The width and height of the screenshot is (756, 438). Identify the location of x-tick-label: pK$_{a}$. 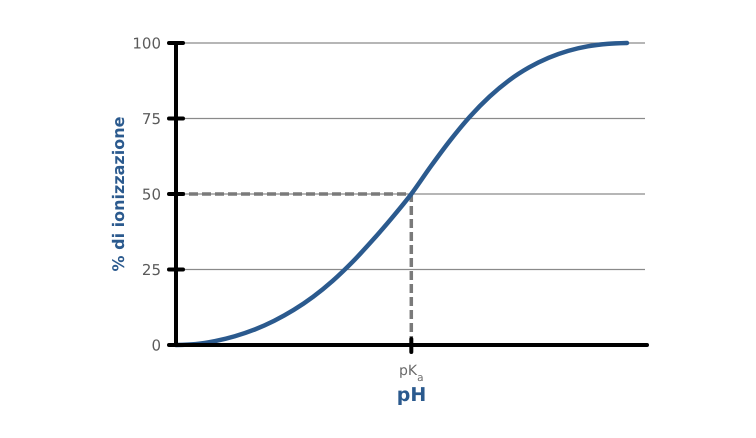
(411, 373).